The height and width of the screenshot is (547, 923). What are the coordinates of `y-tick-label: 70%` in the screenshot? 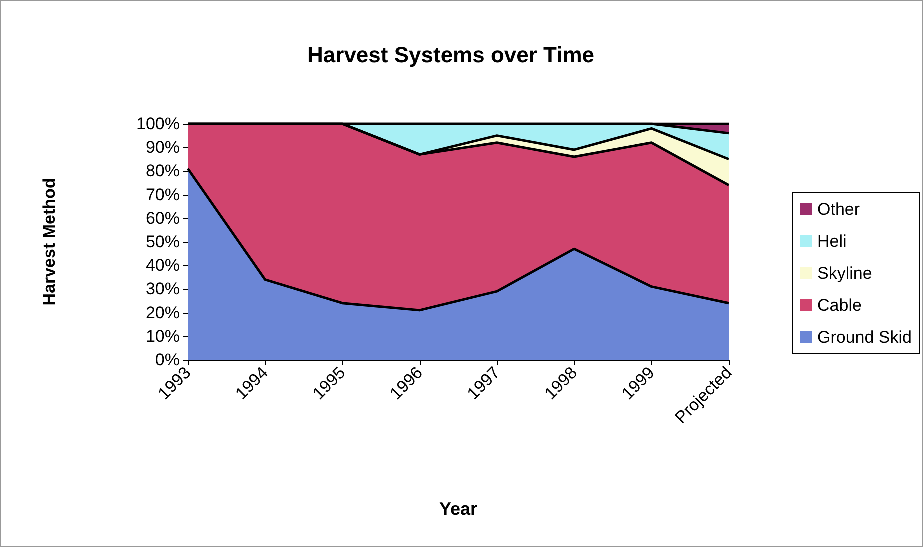 It's located at (163, 194).